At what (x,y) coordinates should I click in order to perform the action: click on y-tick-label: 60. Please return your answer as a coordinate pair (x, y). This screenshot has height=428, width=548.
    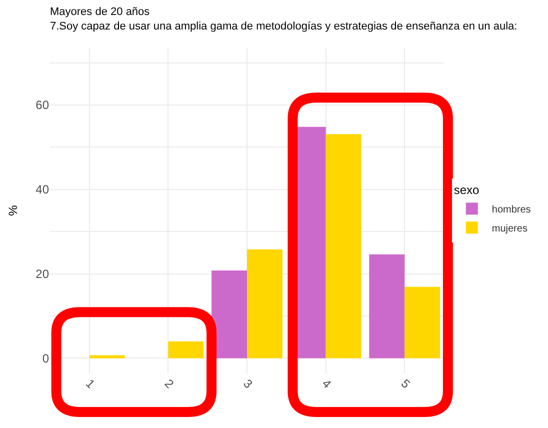
    Looking at the image, I should click on (43, 105).